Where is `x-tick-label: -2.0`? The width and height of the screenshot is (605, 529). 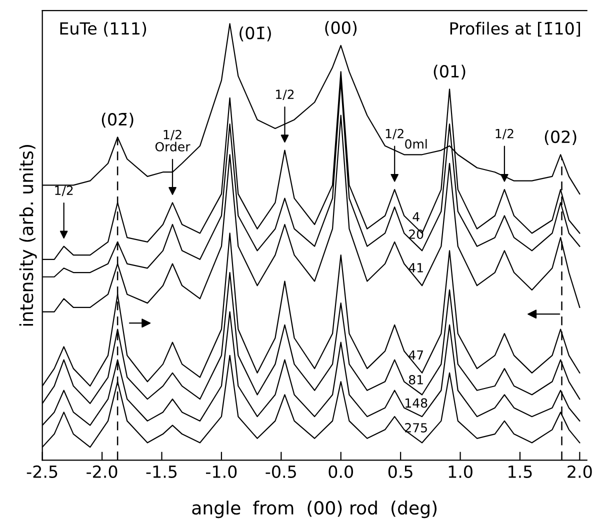
x-tick-label: -2.0 is located at coordinates (102, 471).